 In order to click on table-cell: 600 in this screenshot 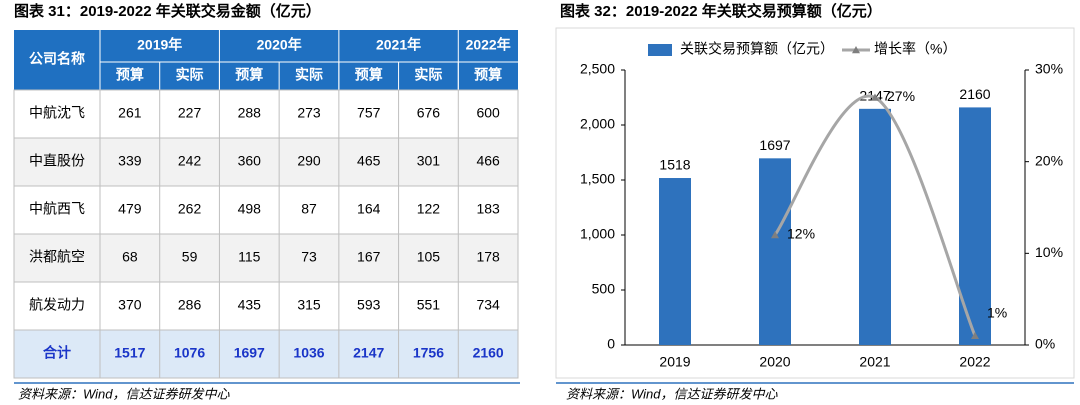, I will do `click(488, 113)`.